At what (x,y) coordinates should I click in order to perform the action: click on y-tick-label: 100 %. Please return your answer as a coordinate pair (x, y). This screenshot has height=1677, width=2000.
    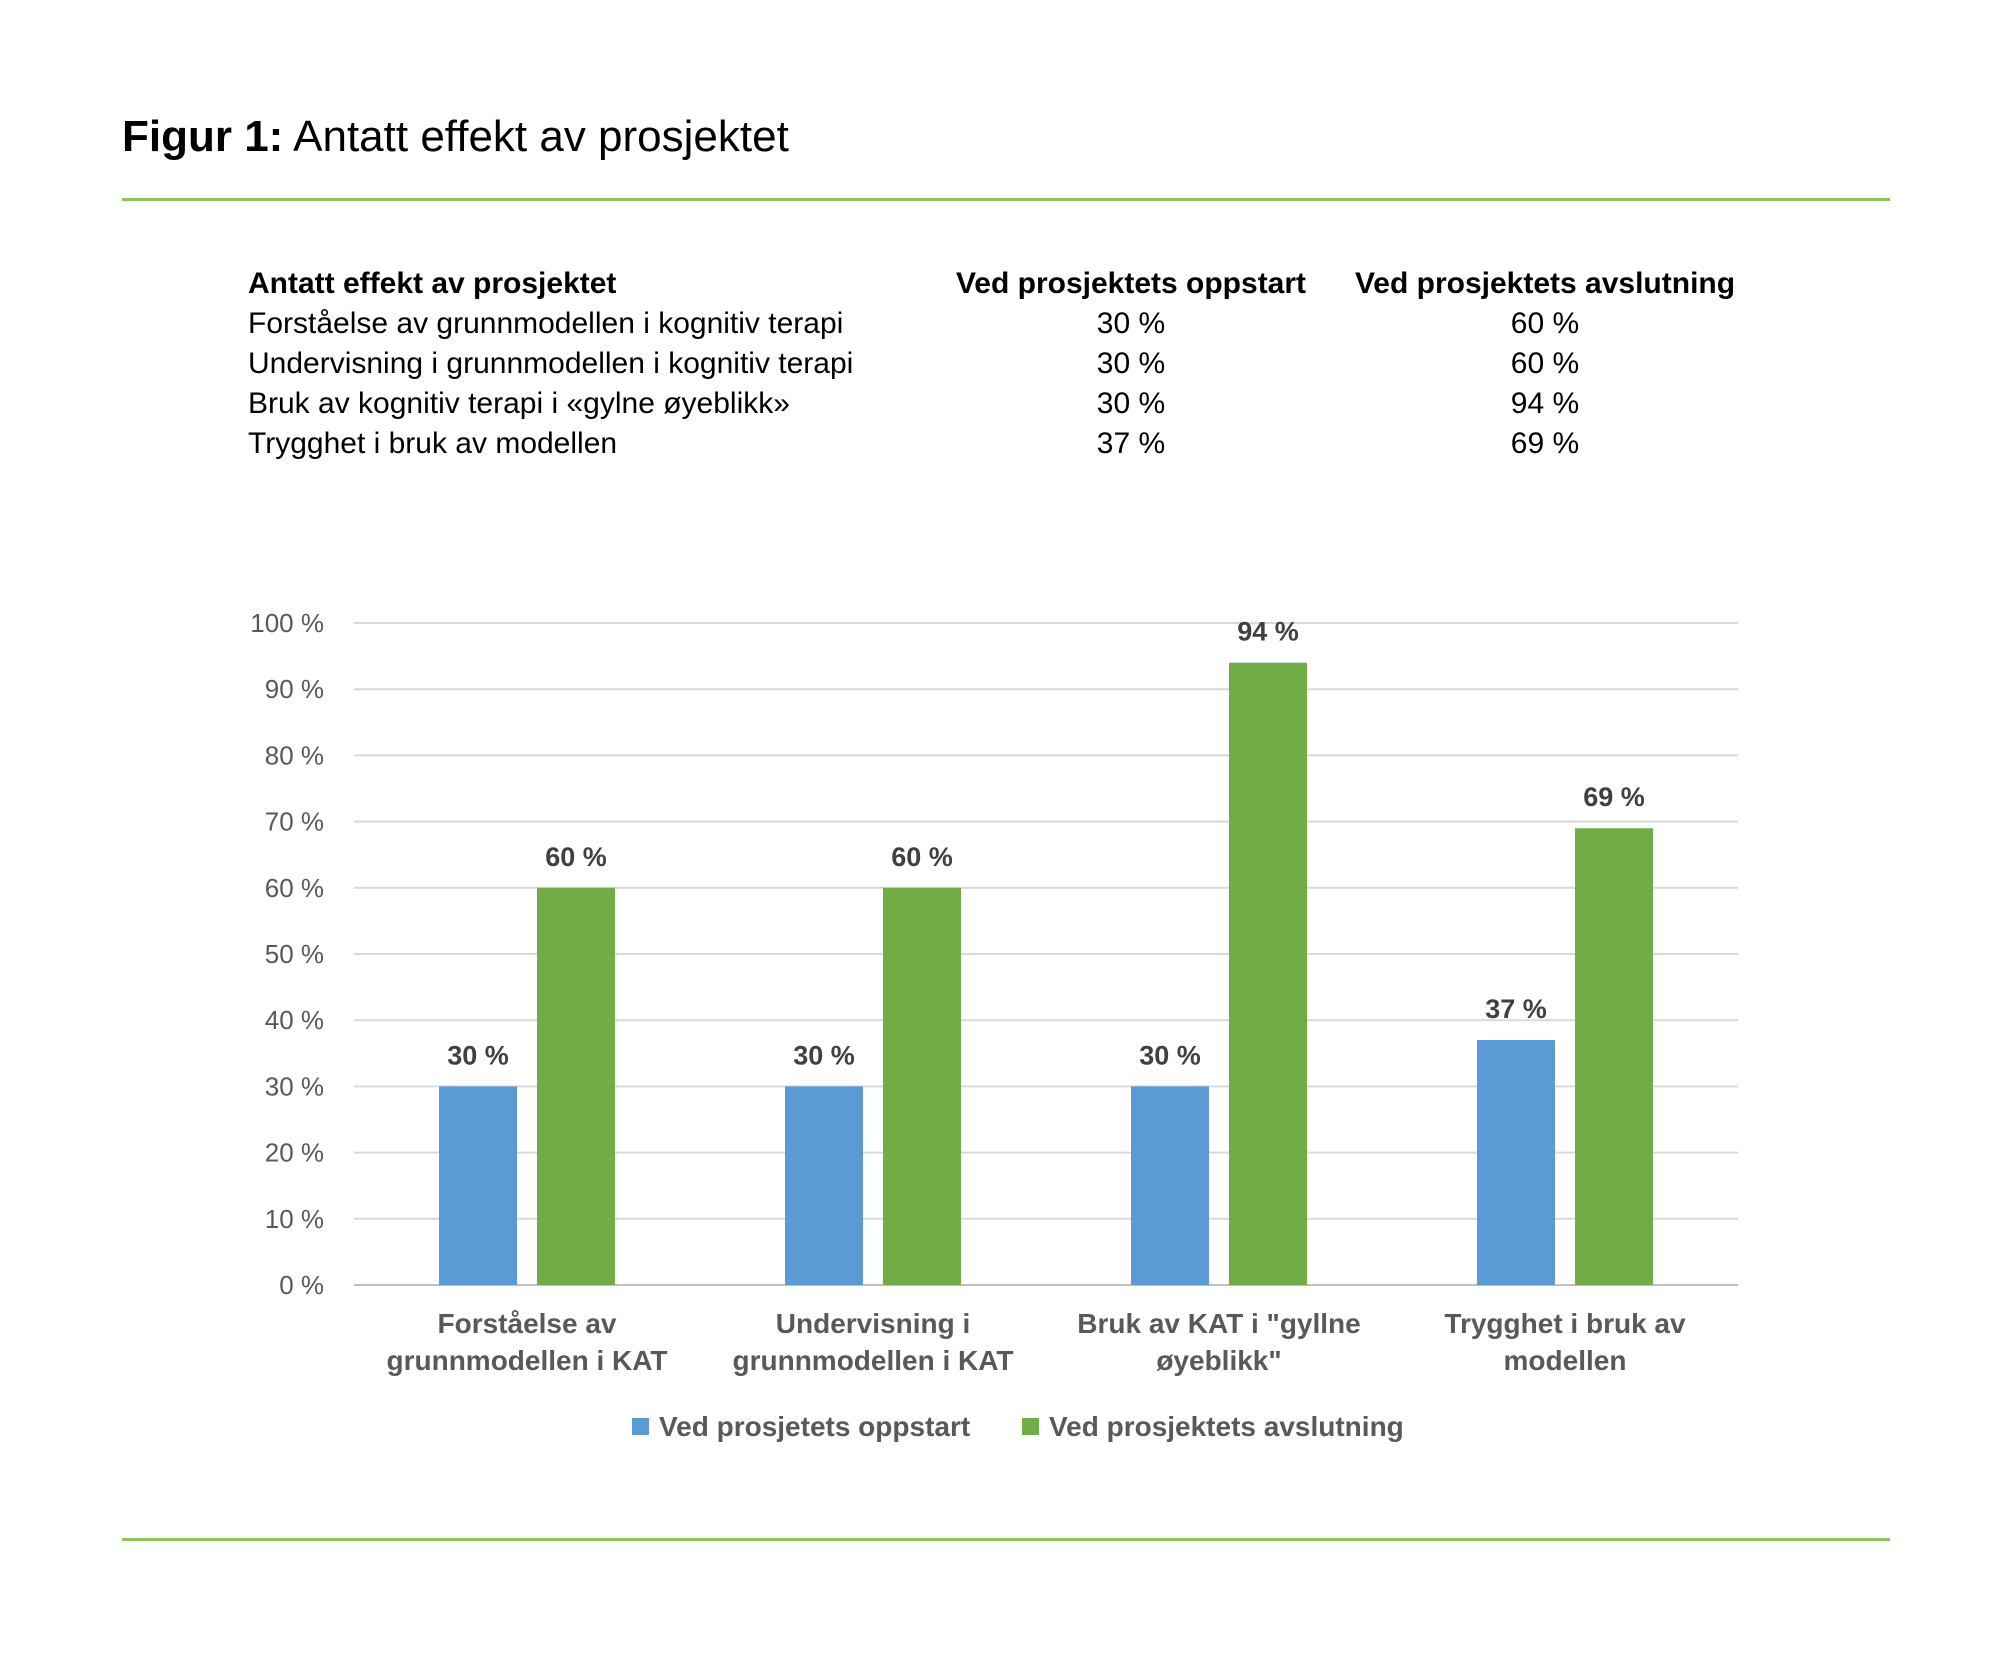
    Looking at the image, I should click on (287, 623).